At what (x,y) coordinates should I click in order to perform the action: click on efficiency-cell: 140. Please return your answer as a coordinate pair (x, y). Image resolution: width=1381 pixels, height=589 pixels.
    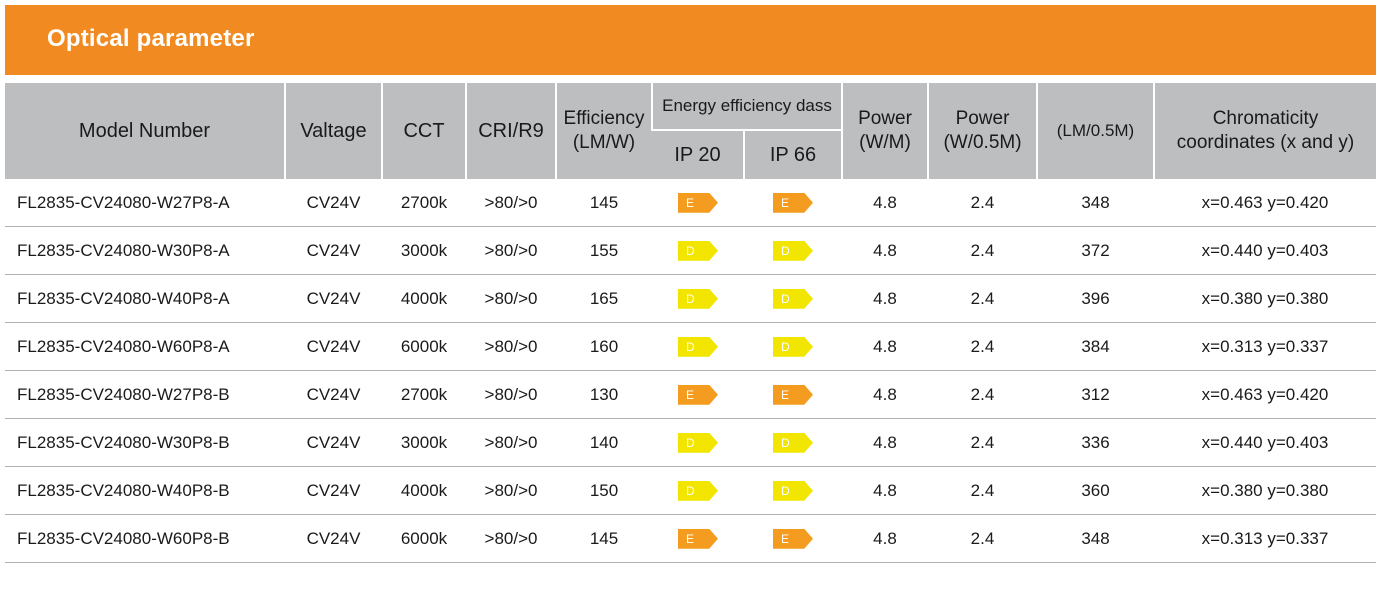
    Looking at the image, I should click on (604, 442).